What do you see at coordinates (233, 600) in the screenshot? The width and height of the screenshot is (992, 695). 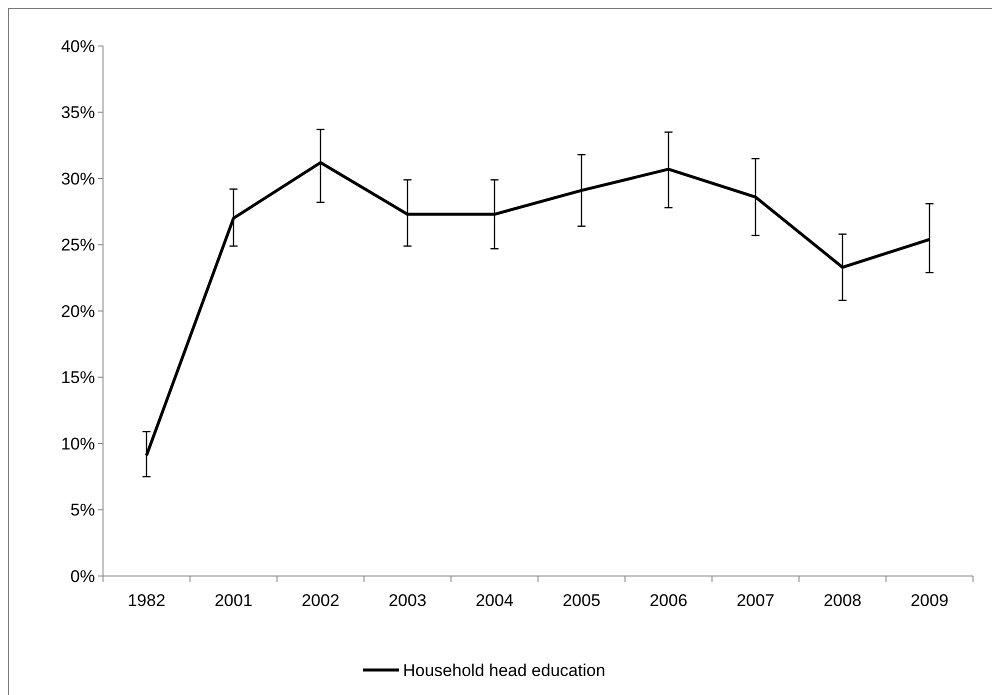 I see `x-tick-label: 2001` at bounding box center [233, 600].